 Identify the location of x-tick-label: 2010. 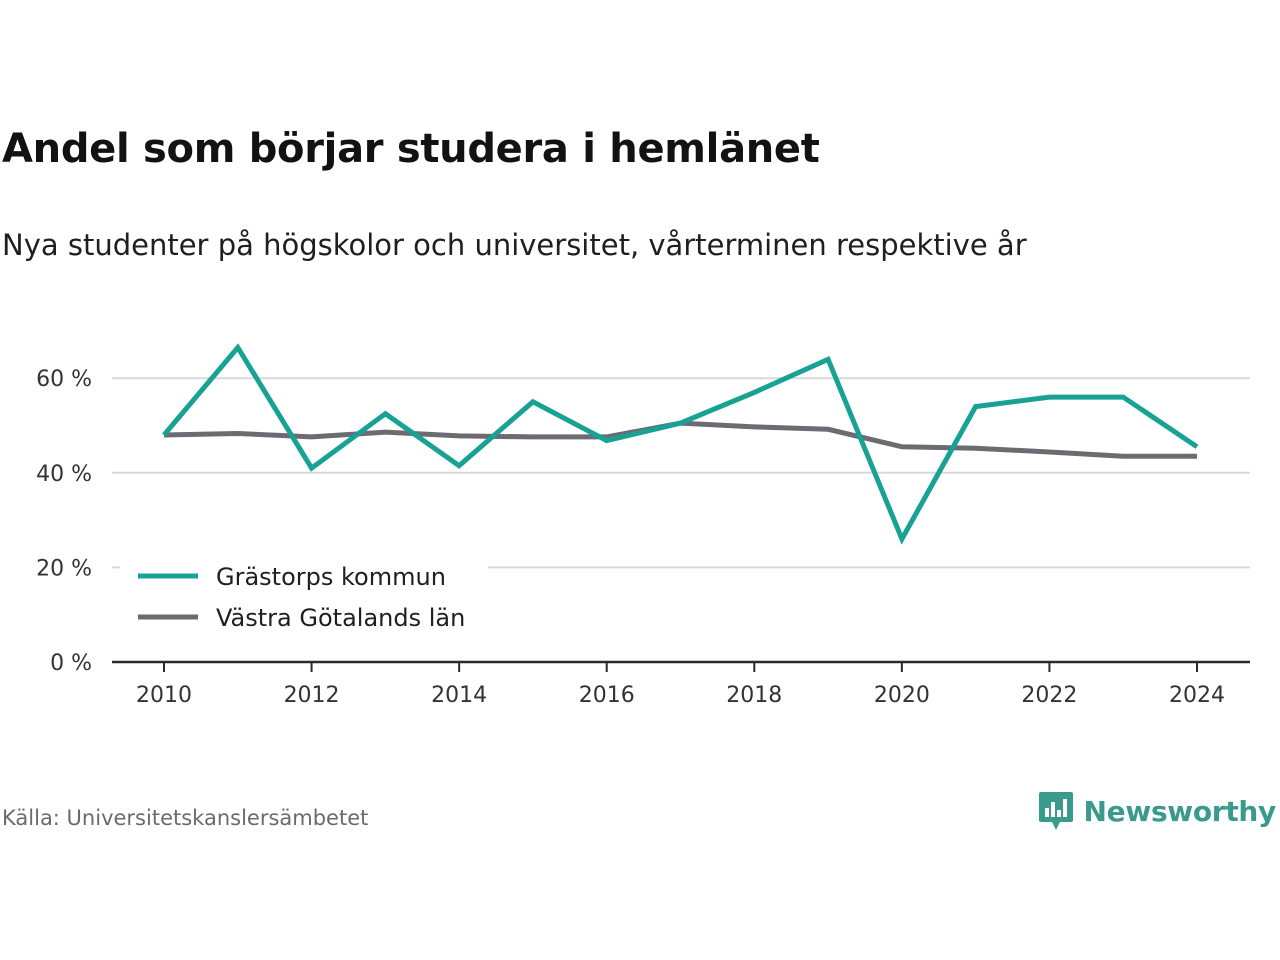
(164, 695).